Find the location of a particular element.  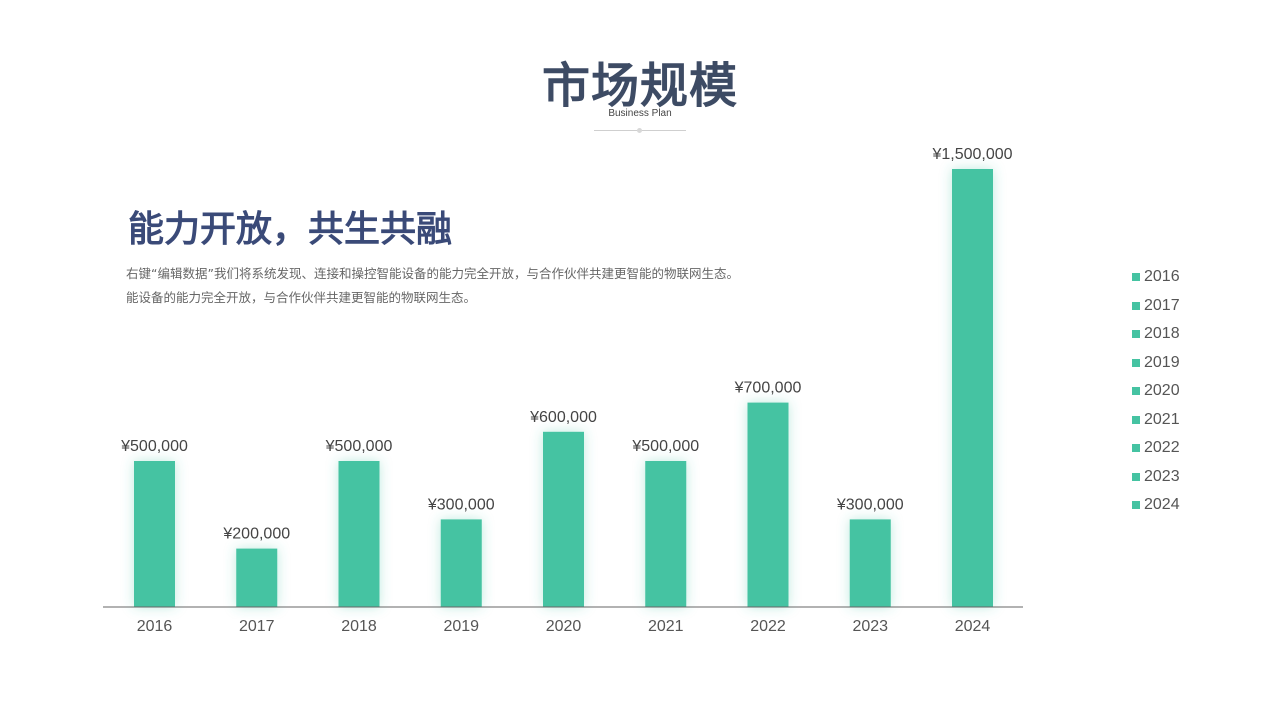

legend-label: 2019 is located at coordinates (1162, 362).